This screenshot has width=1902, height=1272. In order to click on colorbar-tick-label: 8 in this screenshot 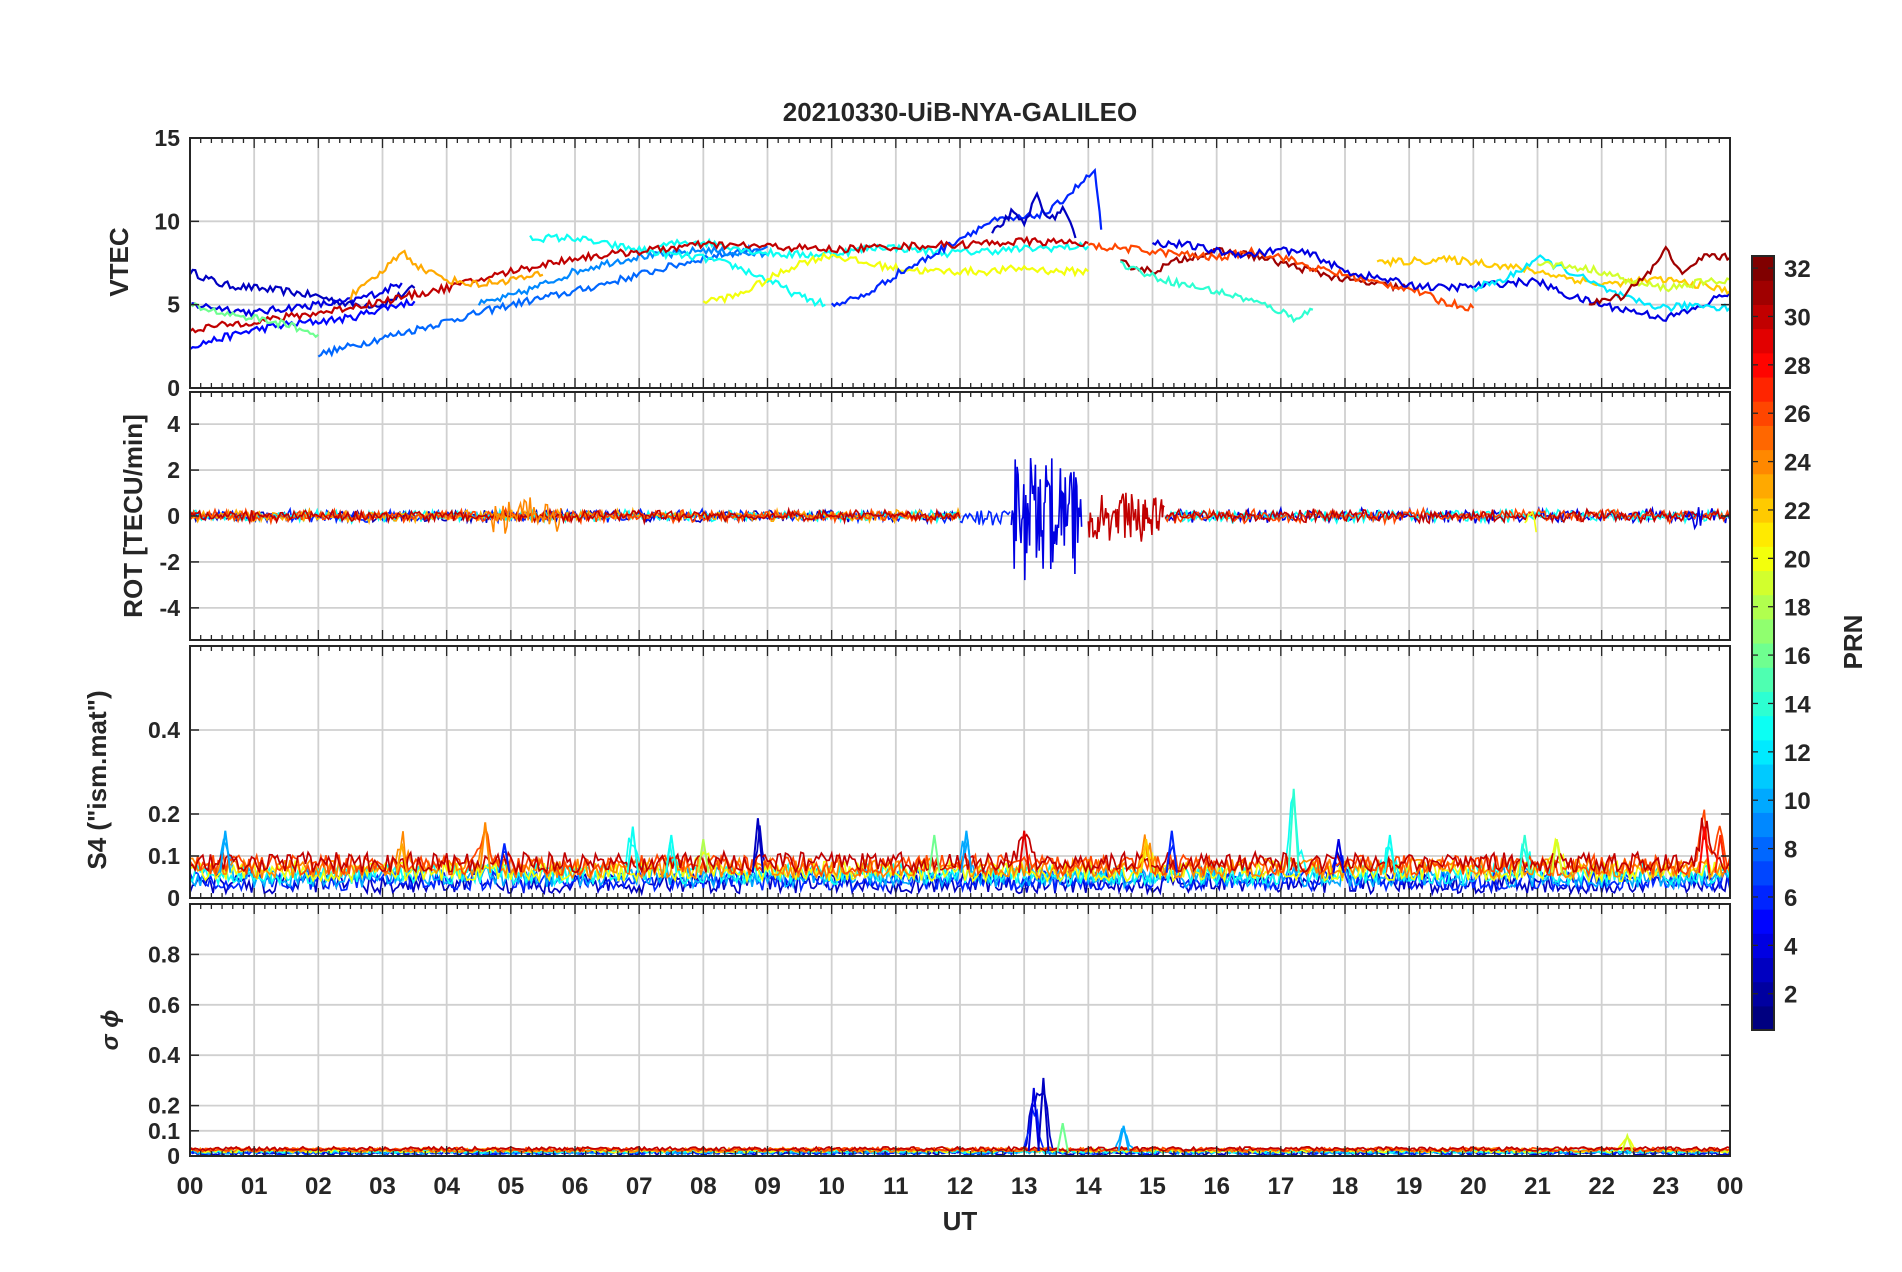, I will do `click(1790, 850)`.